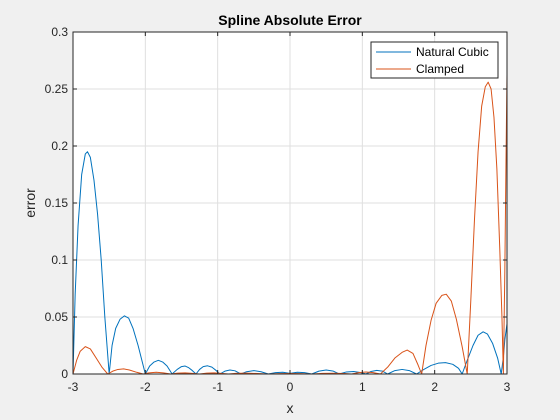  I want to click on x-tick-label: -2, so click(145, 387).